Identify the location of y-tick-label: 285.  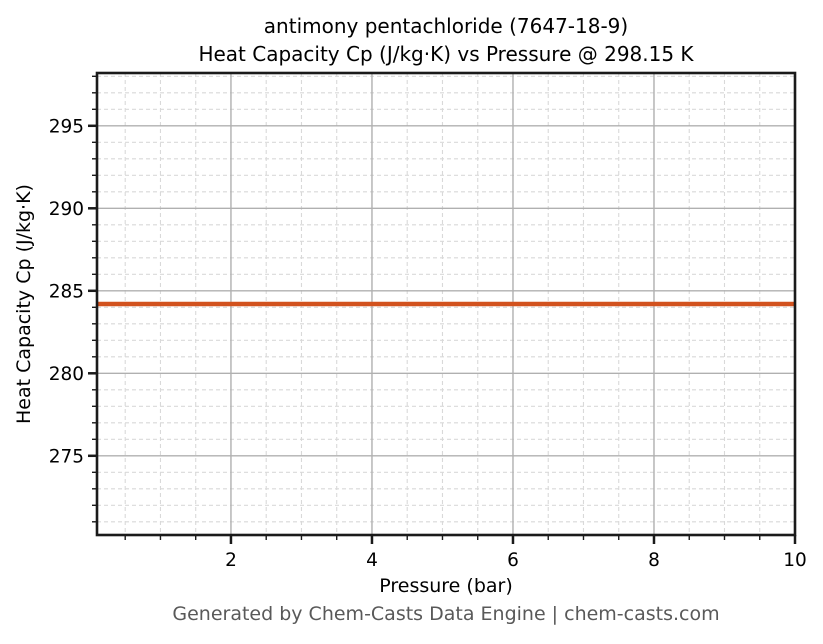
(66, 291).